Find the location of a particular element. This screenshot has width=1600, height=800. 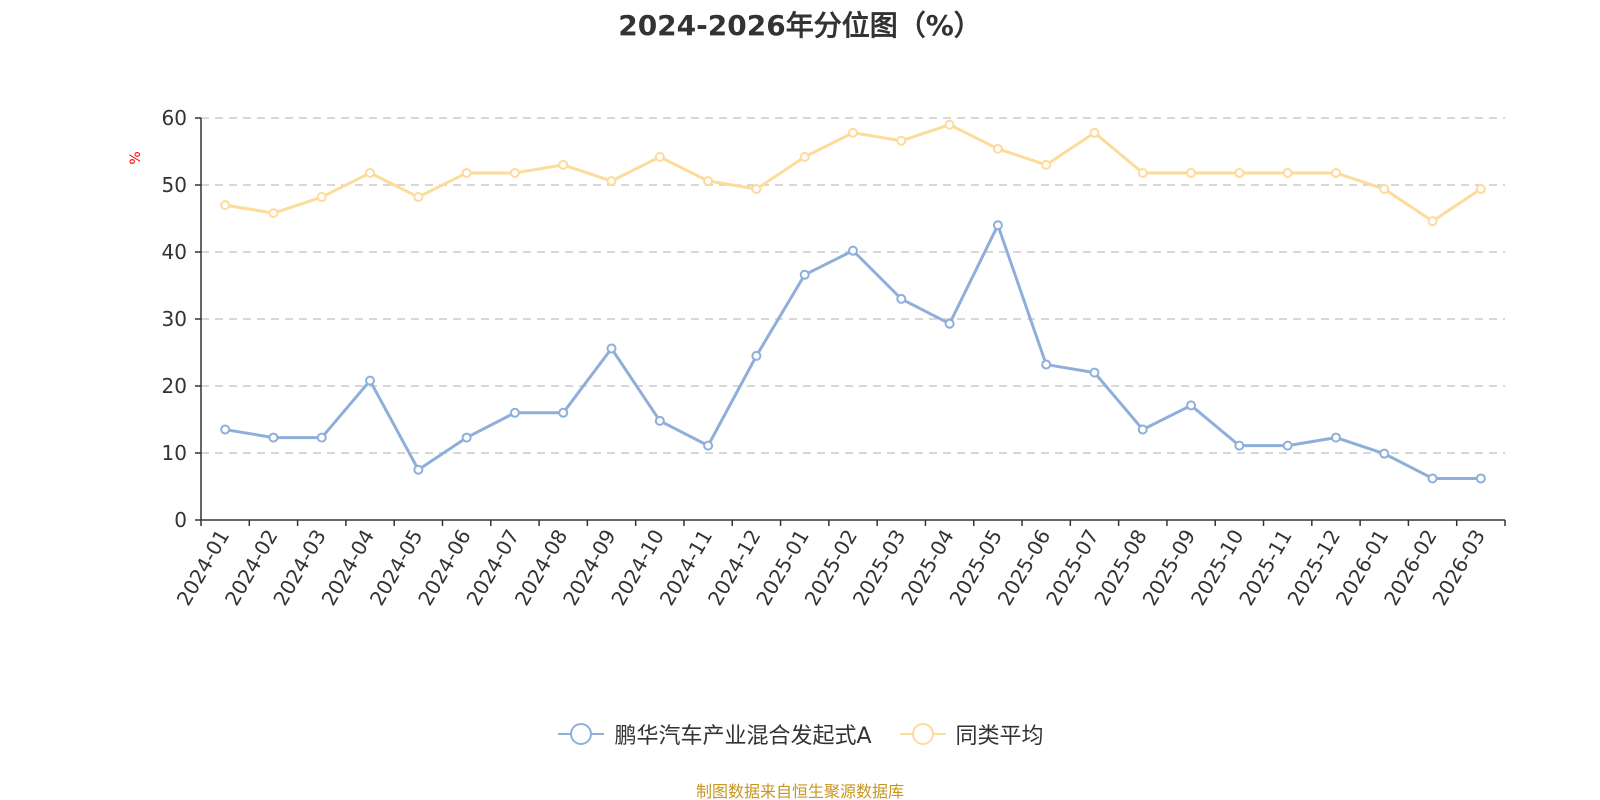

y-tick-label: 60 is located at coordinates (174, 118).